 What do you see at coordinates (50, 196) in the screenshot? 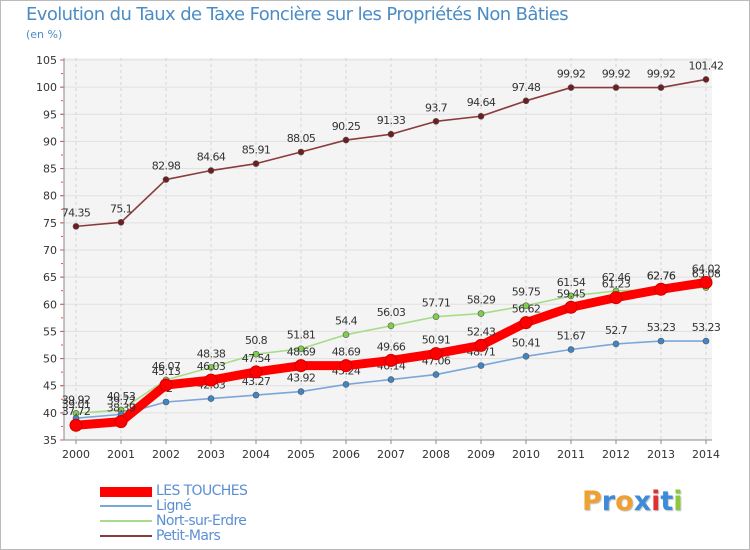
I see `y-tick-label: 80` at bounding box center [50, 196].